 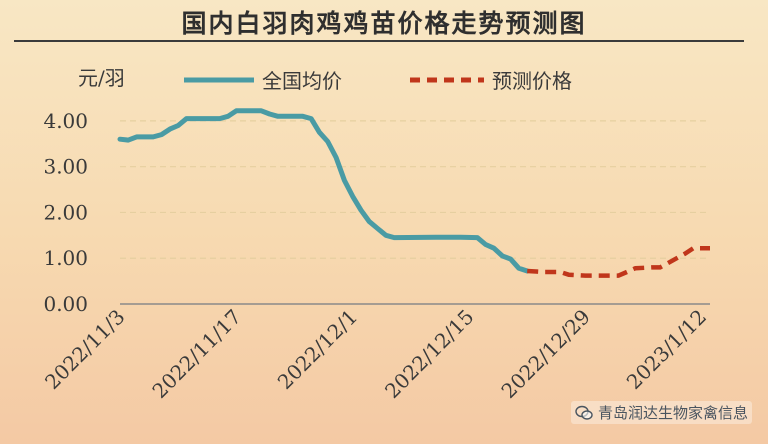 What do you see at coordinates (65, 212) in the screenshot?
I see `y-tick-label: 2.00` at bounding box center [65, 212].